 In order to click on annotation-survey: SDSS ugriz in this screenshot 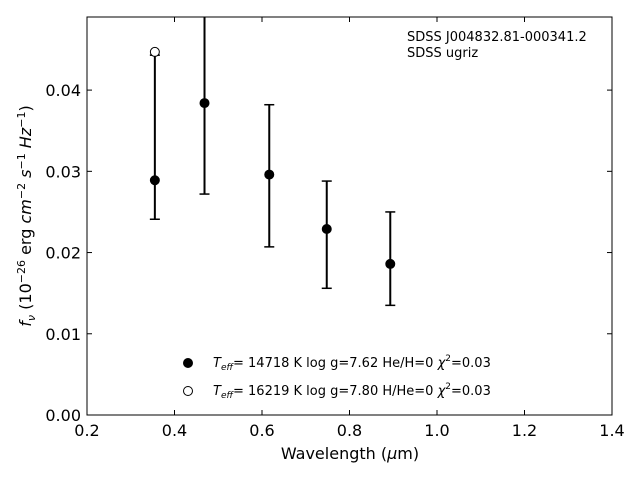, I will do `click(442, 53)`.